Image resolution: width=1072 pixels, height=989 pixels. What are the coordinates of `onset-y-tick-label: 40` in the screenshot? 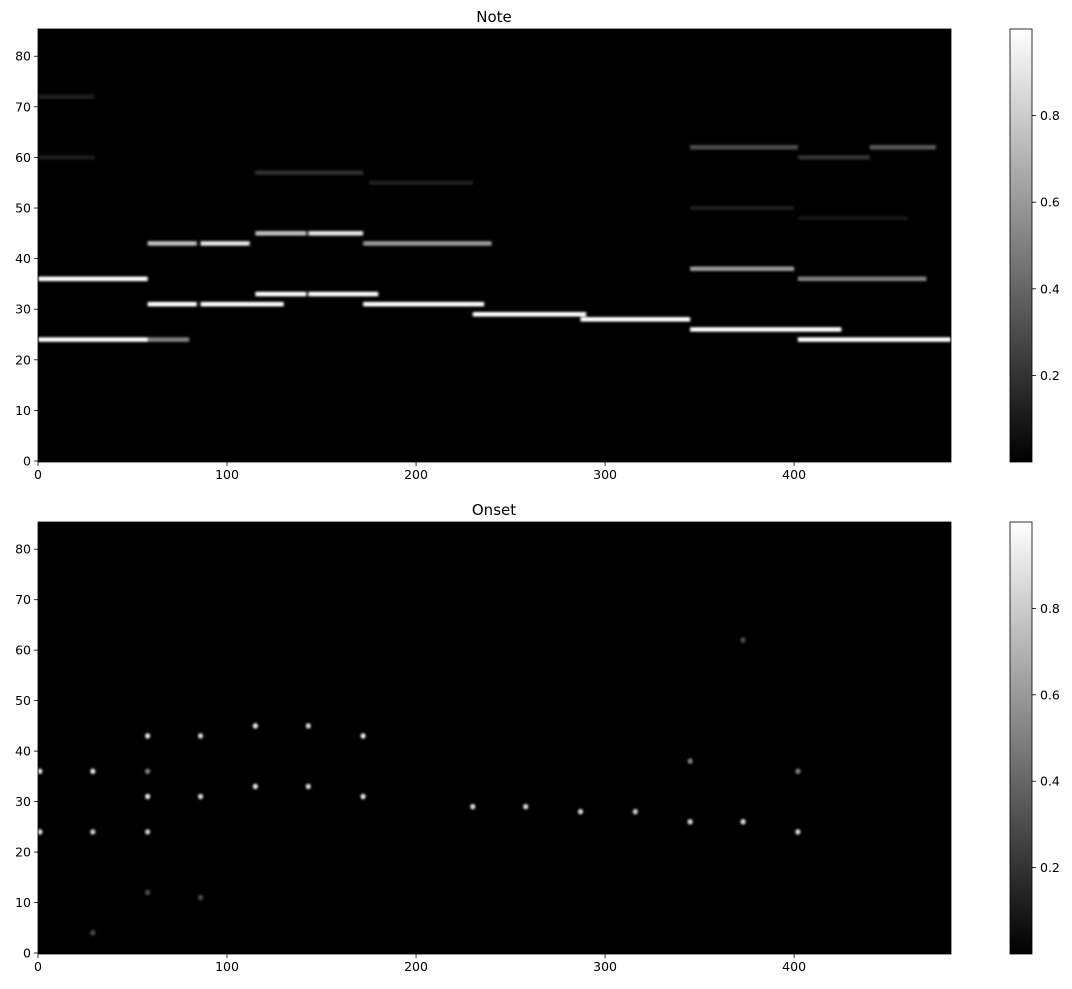 It's located at (23, 751).